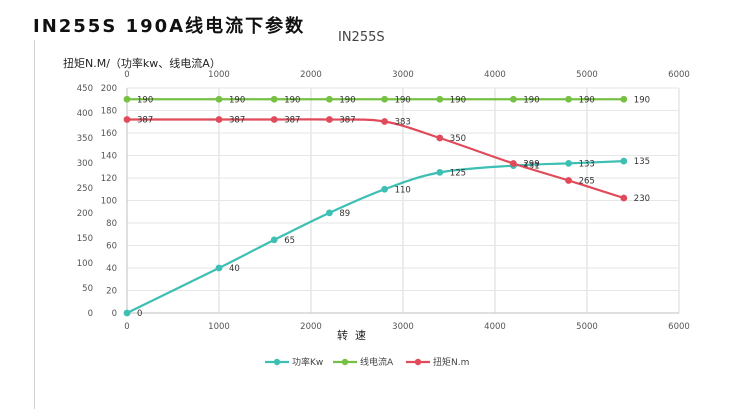  Describe the element at coordinates (85, 201) in the screenshot. I see `right-y-axis-ticks: 0 50 100 150 200 250 300 350 400 450` at that location.